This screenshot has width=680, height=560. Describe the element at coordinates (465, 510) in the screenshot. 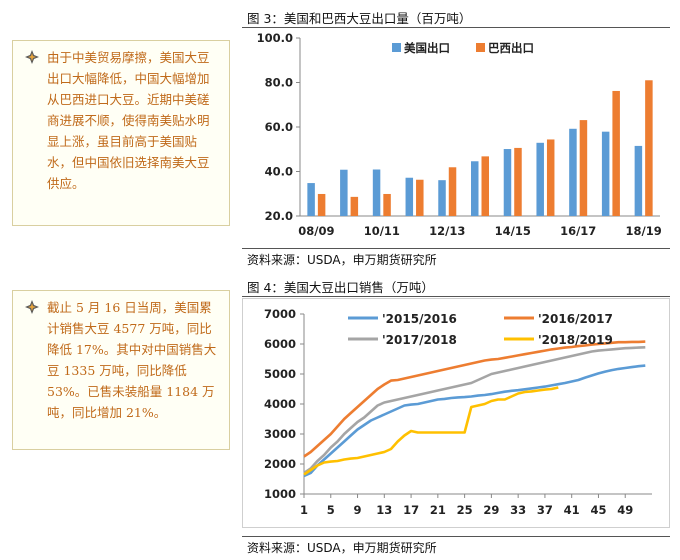

I see `x-tick-label: 25` at that location.